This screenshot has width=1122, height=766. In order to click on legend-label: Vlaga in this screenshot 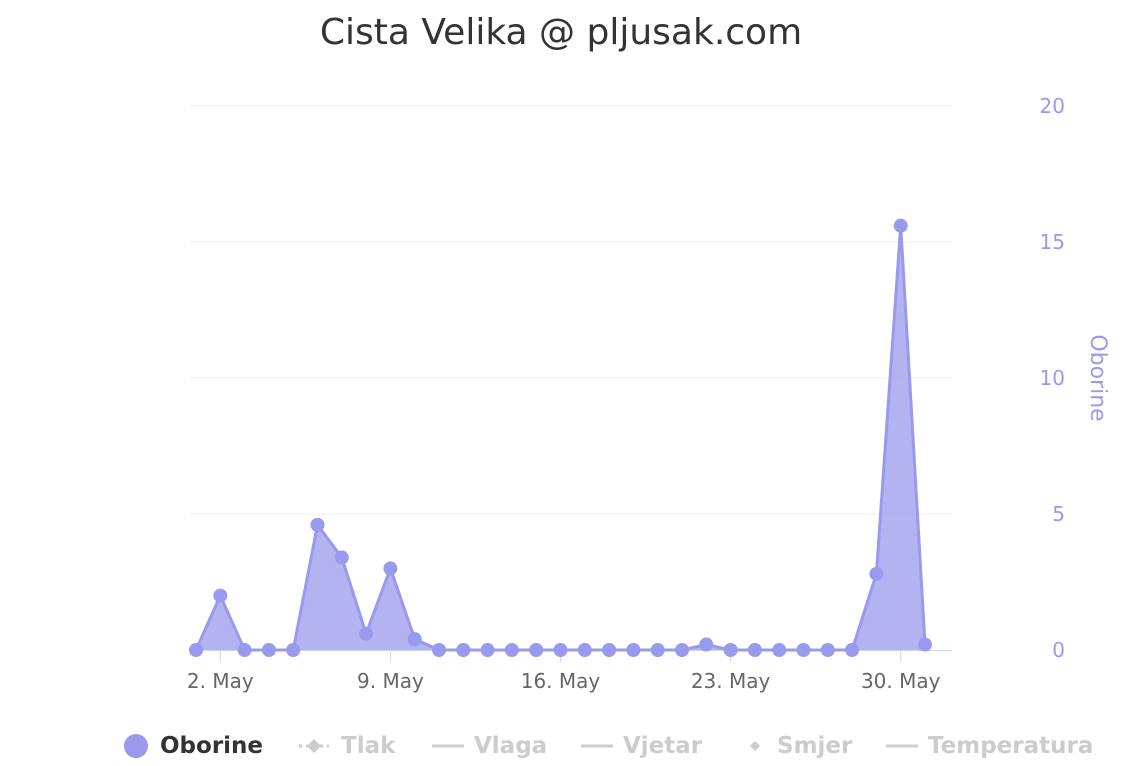, I will do `click(511, 746)`.